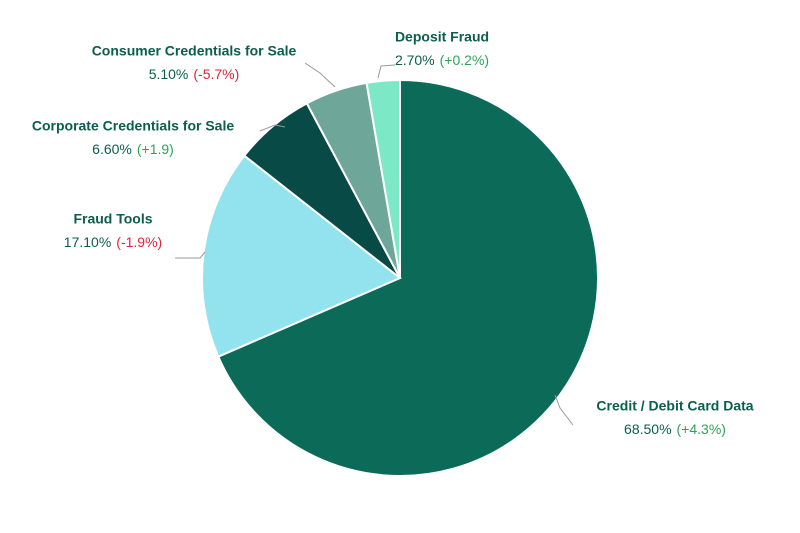 This screenshot has height=533, width=800. Describe the element at coordinates (675, 429) in the screenshot. I see `slice-value: 68.50% (+4.3%)` at that location.